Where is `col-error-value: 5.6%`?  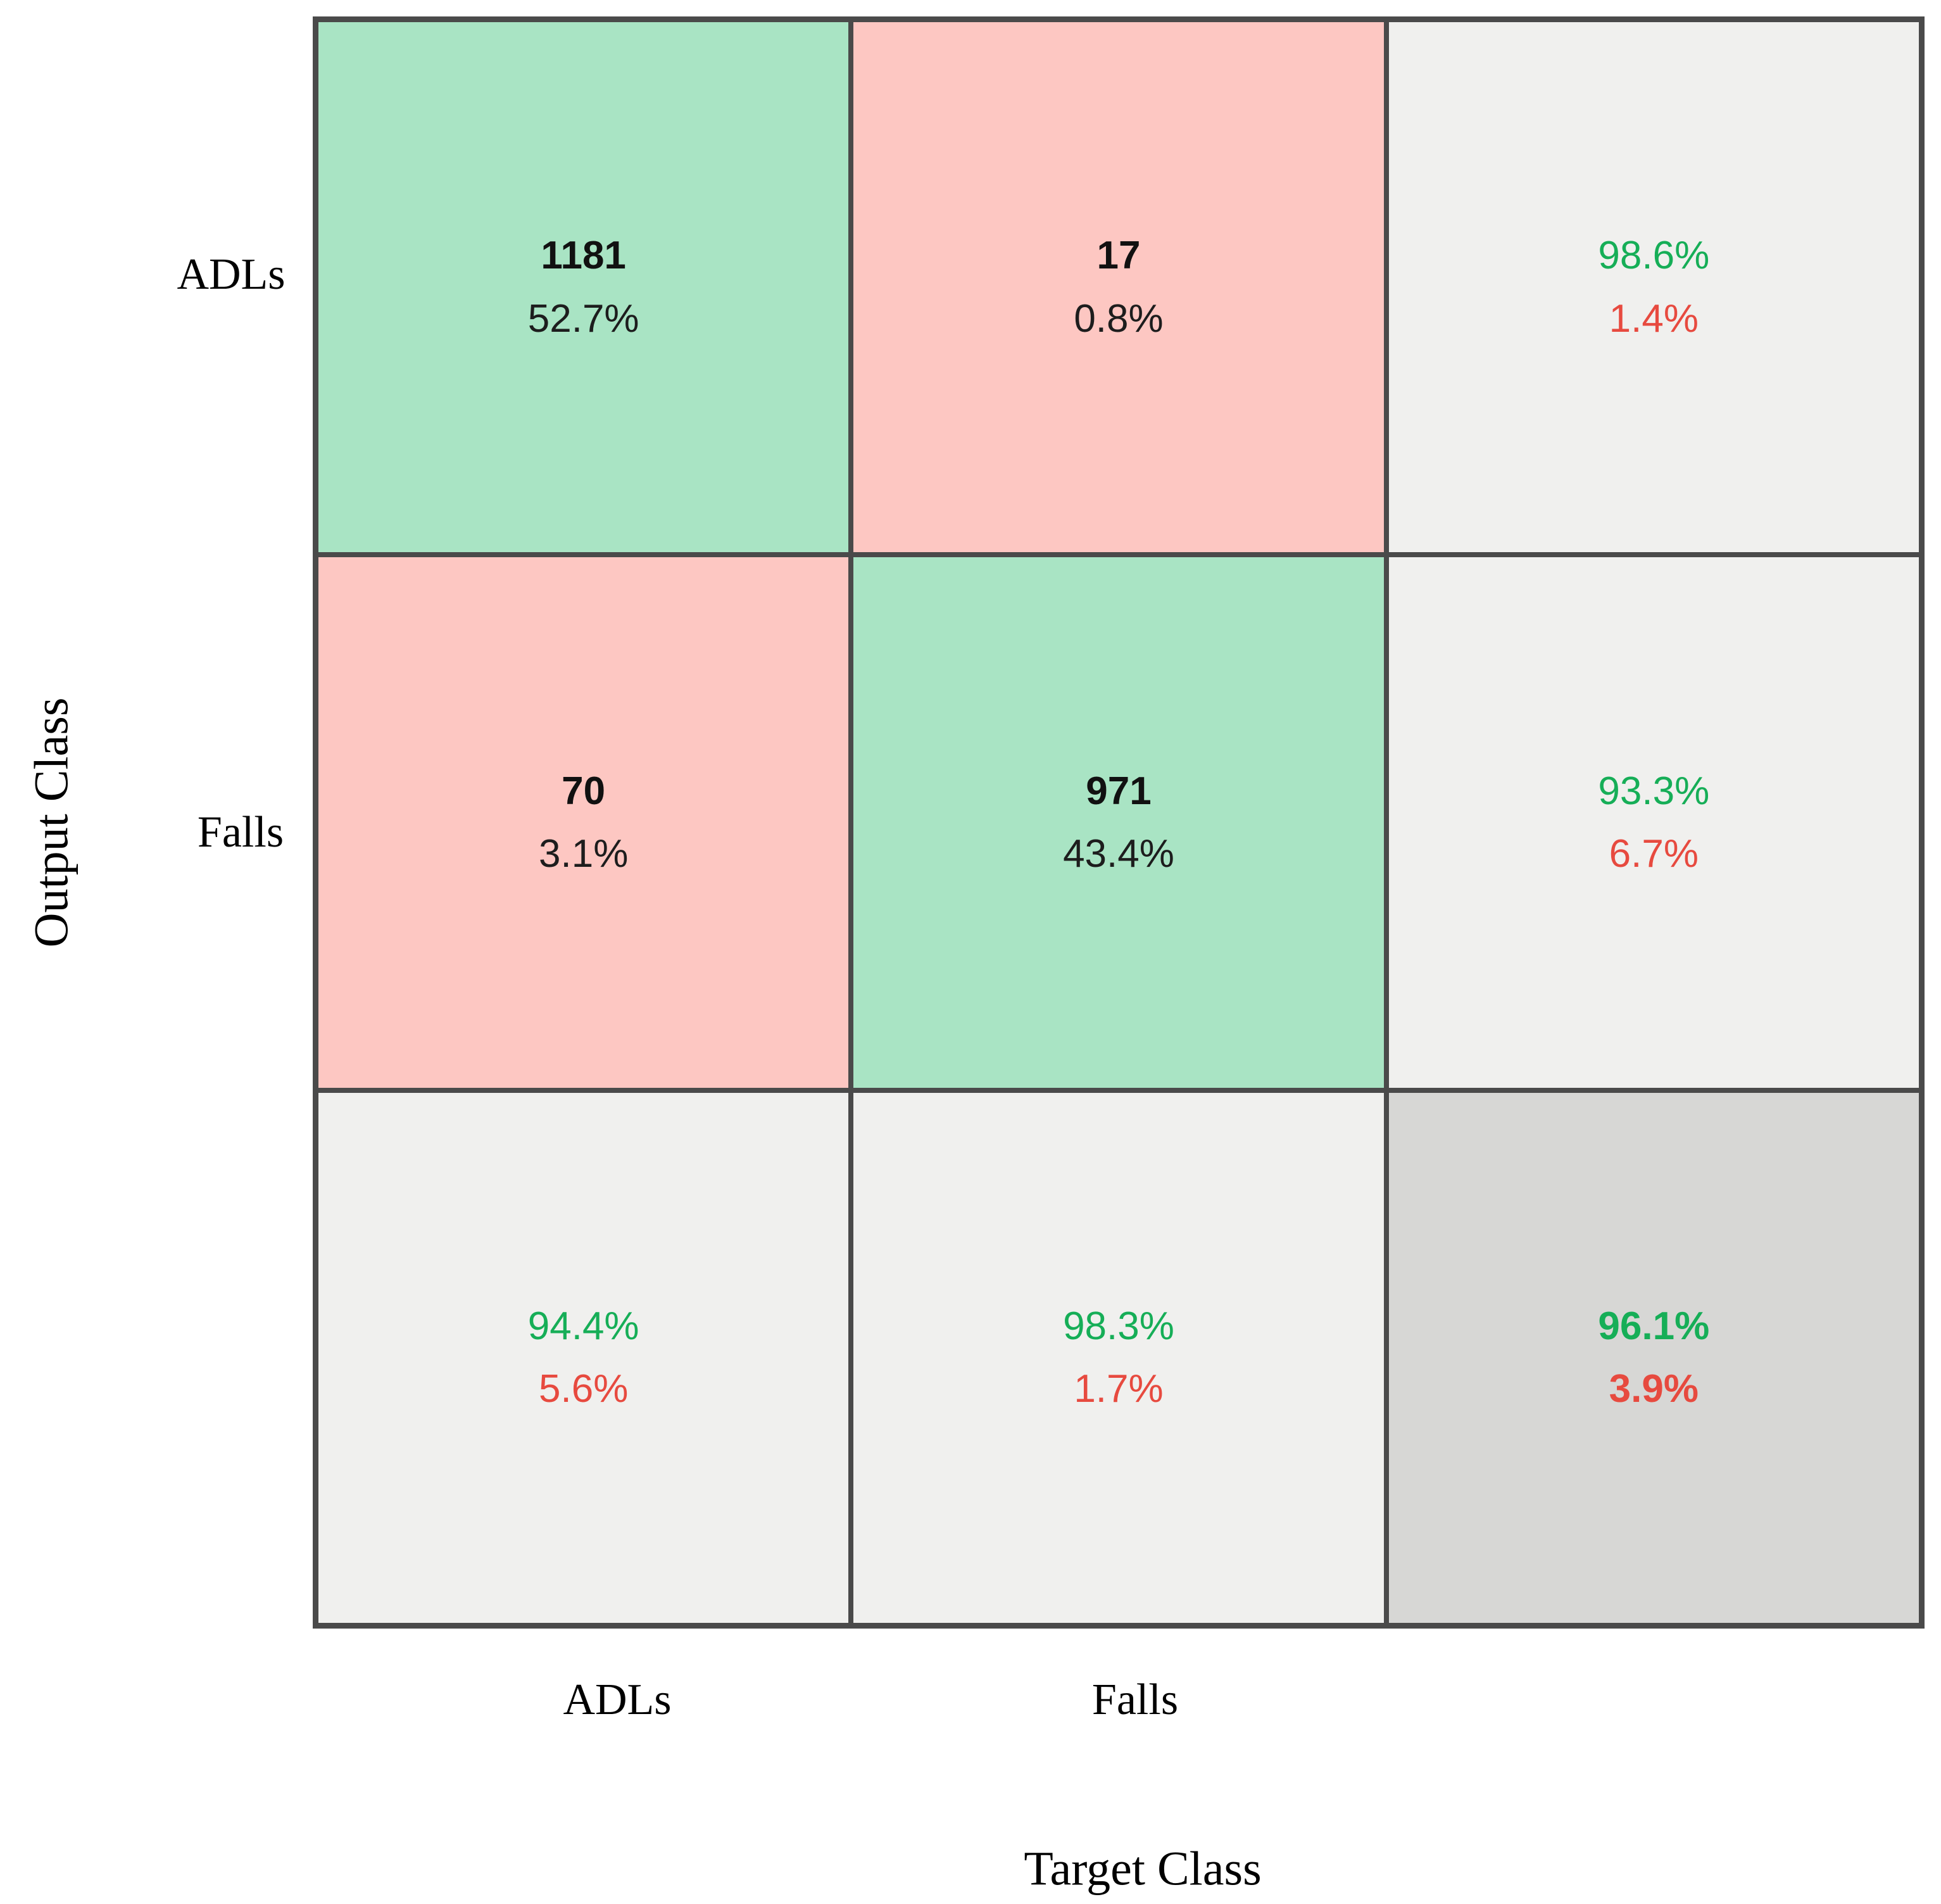
col-error-value: 5.6% is located at coordinates (584, 1389).